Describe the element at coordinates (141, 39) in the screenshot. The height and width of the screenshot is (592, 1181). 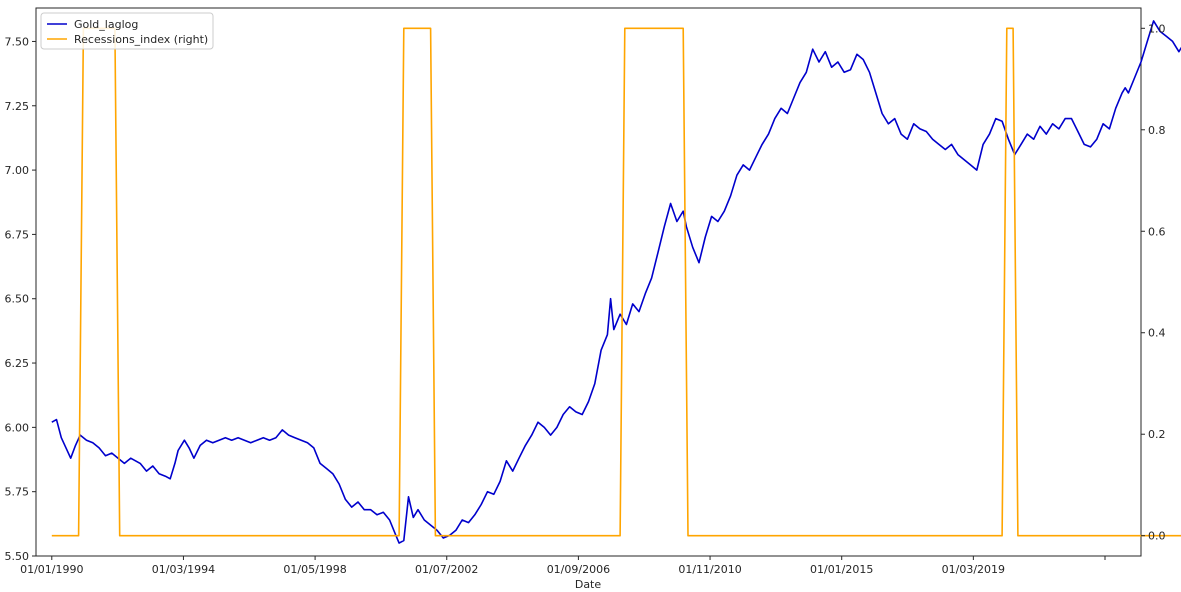
I see `legend-label-1: Recessions_index (right)` at that location.